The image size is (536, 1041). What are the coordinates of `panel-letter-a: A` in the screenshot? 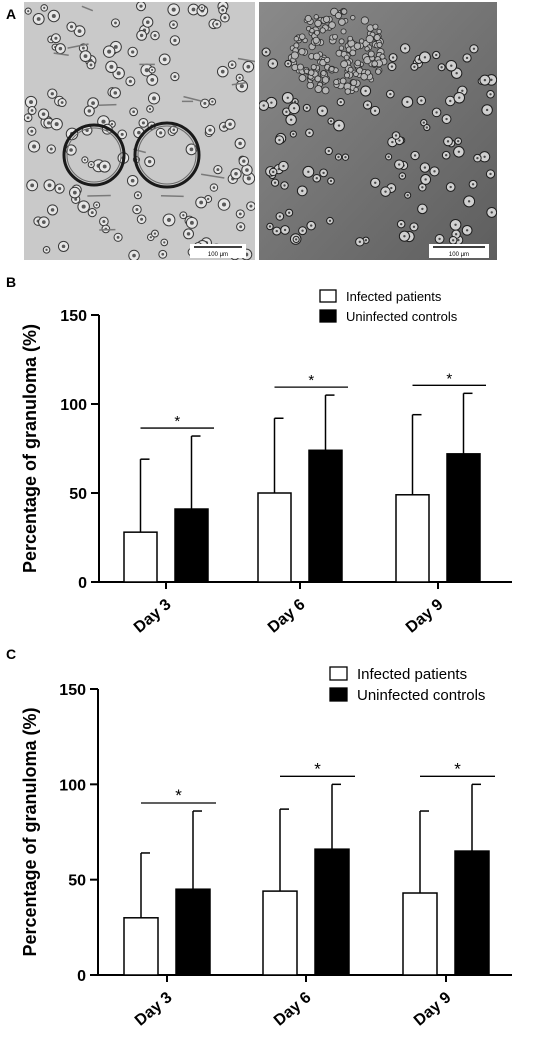 It's located at (11, 14).